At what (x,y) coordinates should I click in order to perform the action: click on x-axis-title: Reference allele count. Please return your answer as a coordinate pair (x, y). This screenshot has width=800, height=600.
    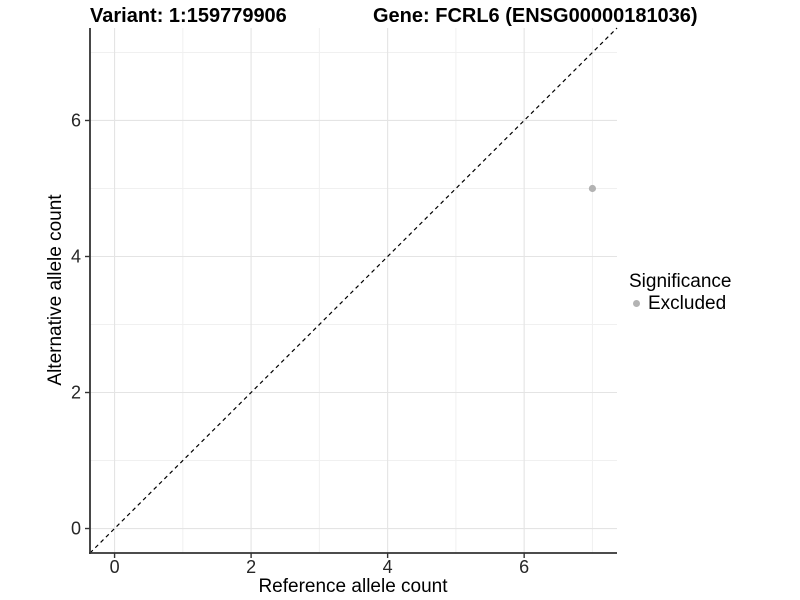
    Looking at the image, I should click on (353, 586).